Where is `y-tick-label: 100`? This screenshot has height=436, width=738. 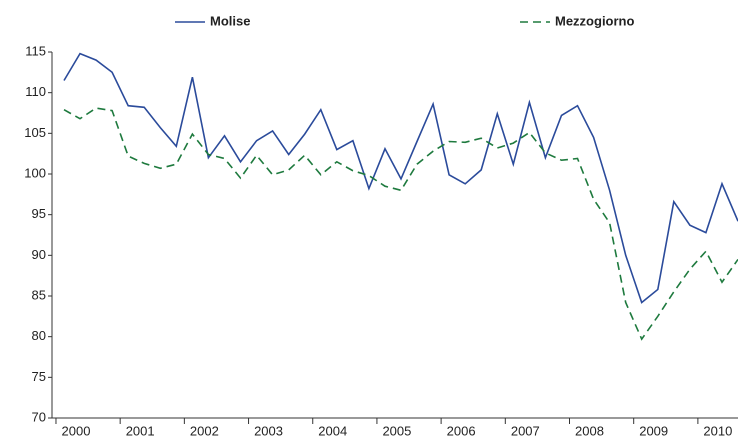
y-tick-label: 100 is located at coordinates (35, 172).